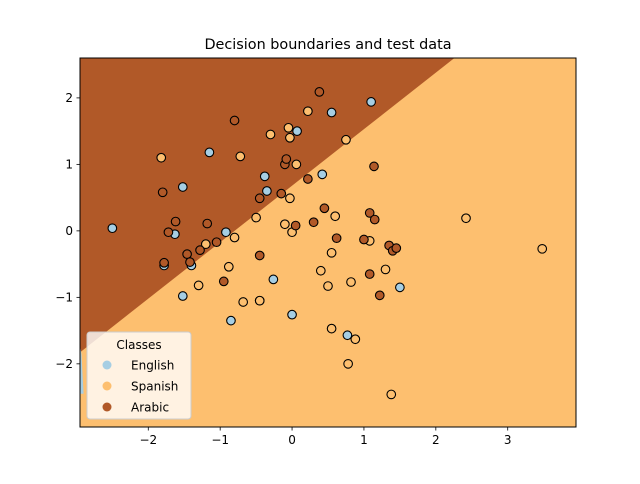 This screenshot has width=640, height=484. What do you see at coordinates (64, 364) in the screenshot?
I see `y-tick-label: −2` at bounding box center [64, 364].